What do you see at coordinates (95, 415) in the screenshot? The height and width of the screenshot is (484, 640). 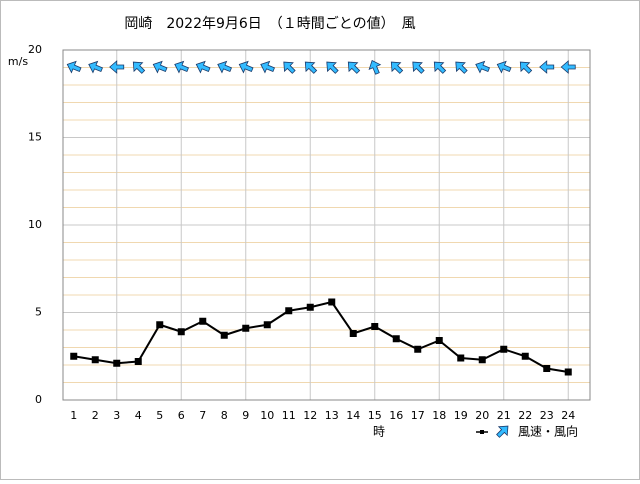 I see `x-tick-label: 2` at bounding box center [95, 415].